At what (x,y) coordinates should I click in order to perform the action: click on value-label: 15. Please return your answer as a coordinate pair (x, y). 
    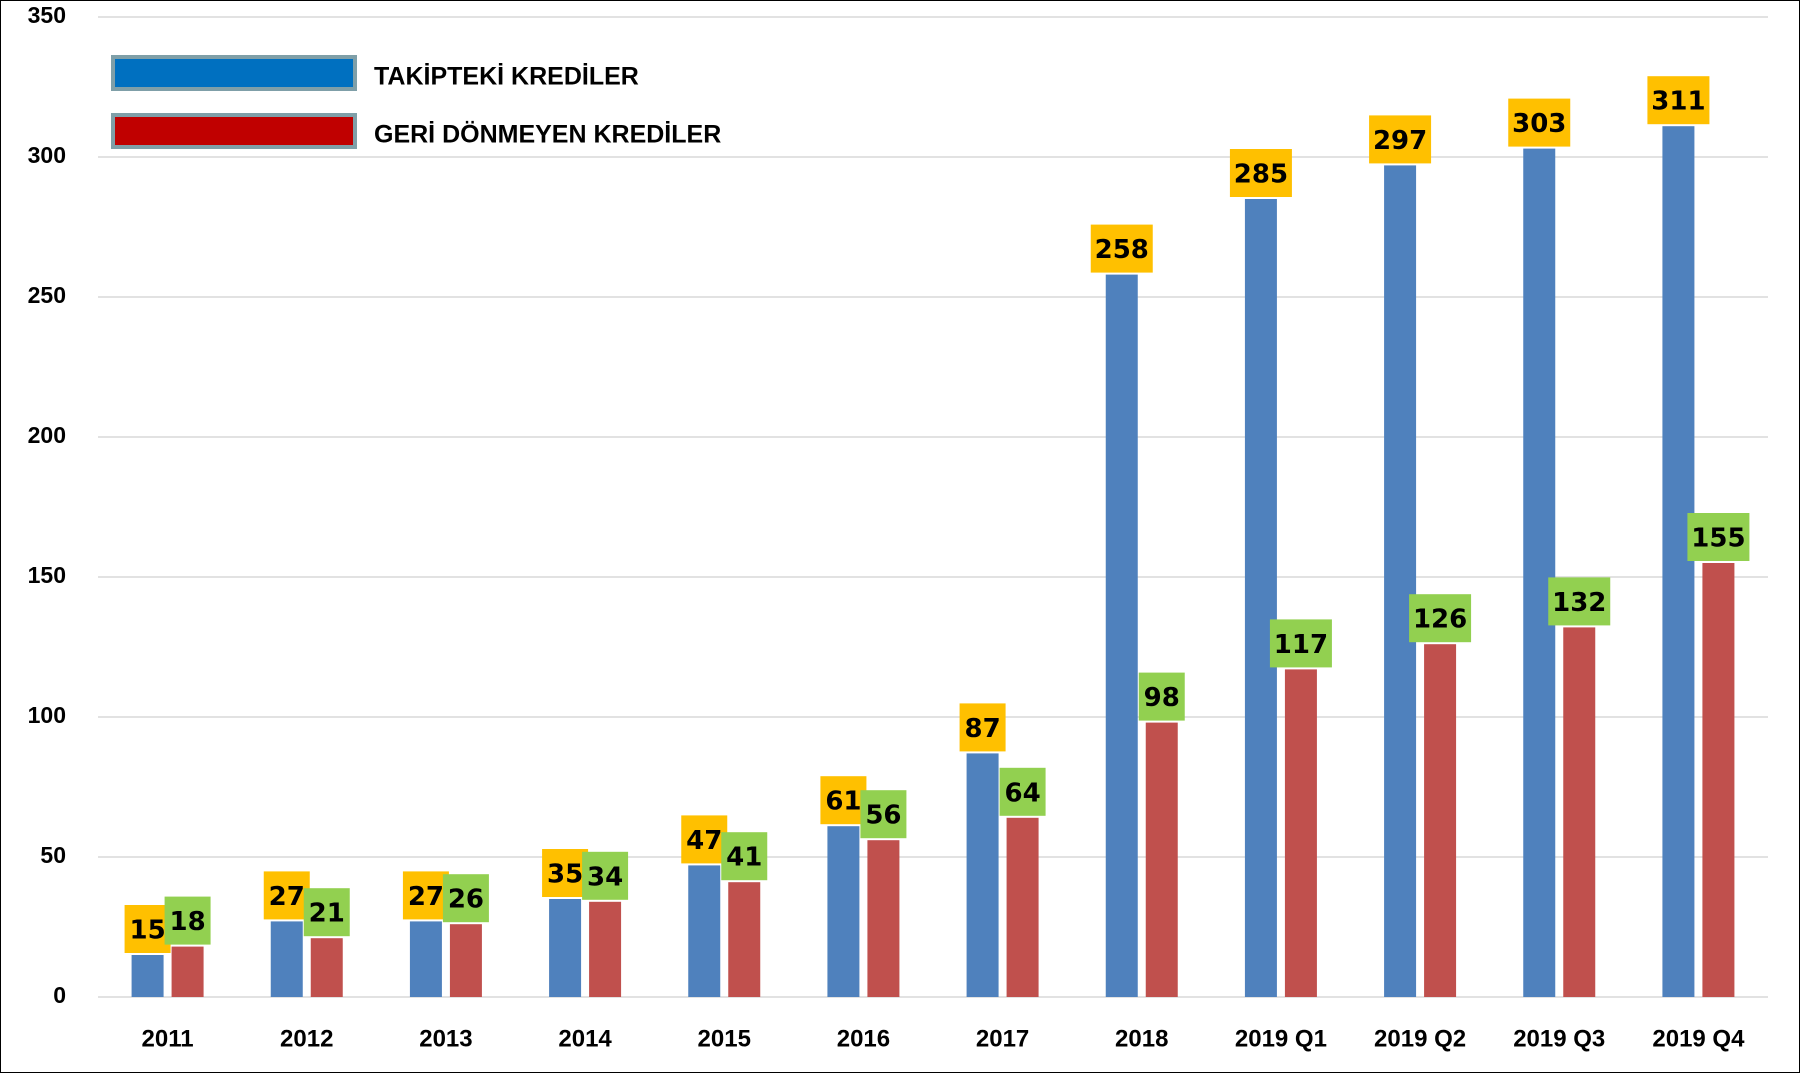
    Looking at the image, I should click on (147, 931).